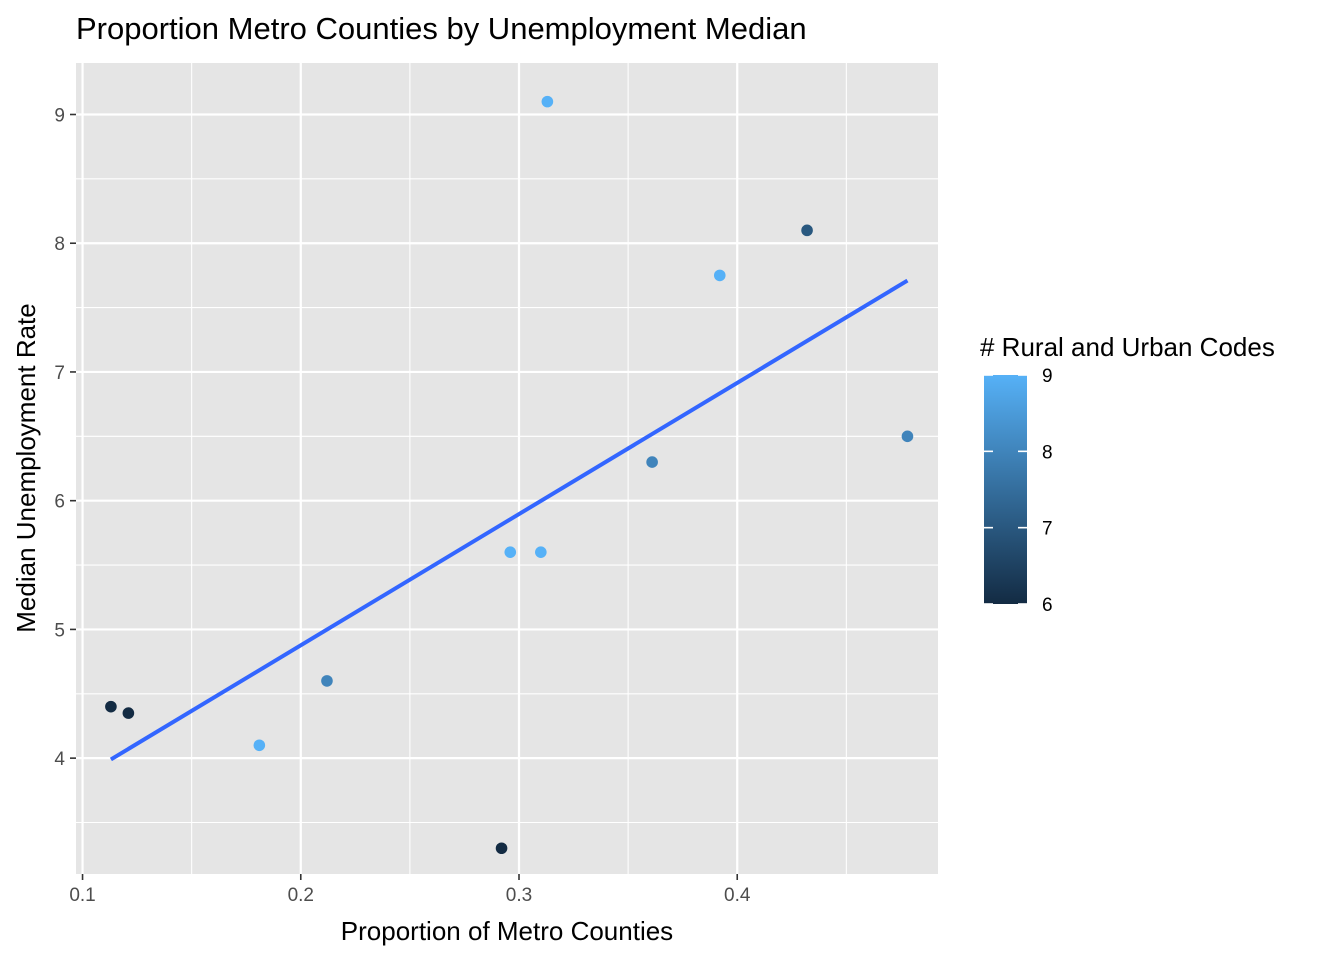 The height and width of the screenshot is (965, 1344). Describe the element at coordinates (519, 895) in the screenshot. I see `x-tick-label: 0.3` at that location.